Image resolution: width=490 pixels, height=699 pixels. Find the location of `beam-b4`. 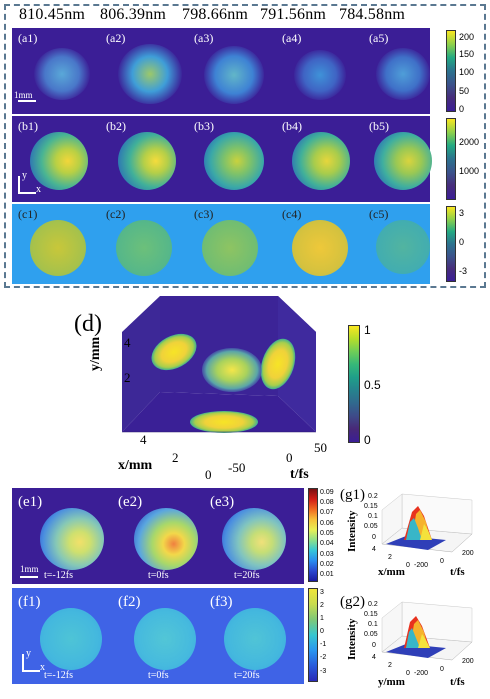

beam-b4 is located at coordinates (321, 161).